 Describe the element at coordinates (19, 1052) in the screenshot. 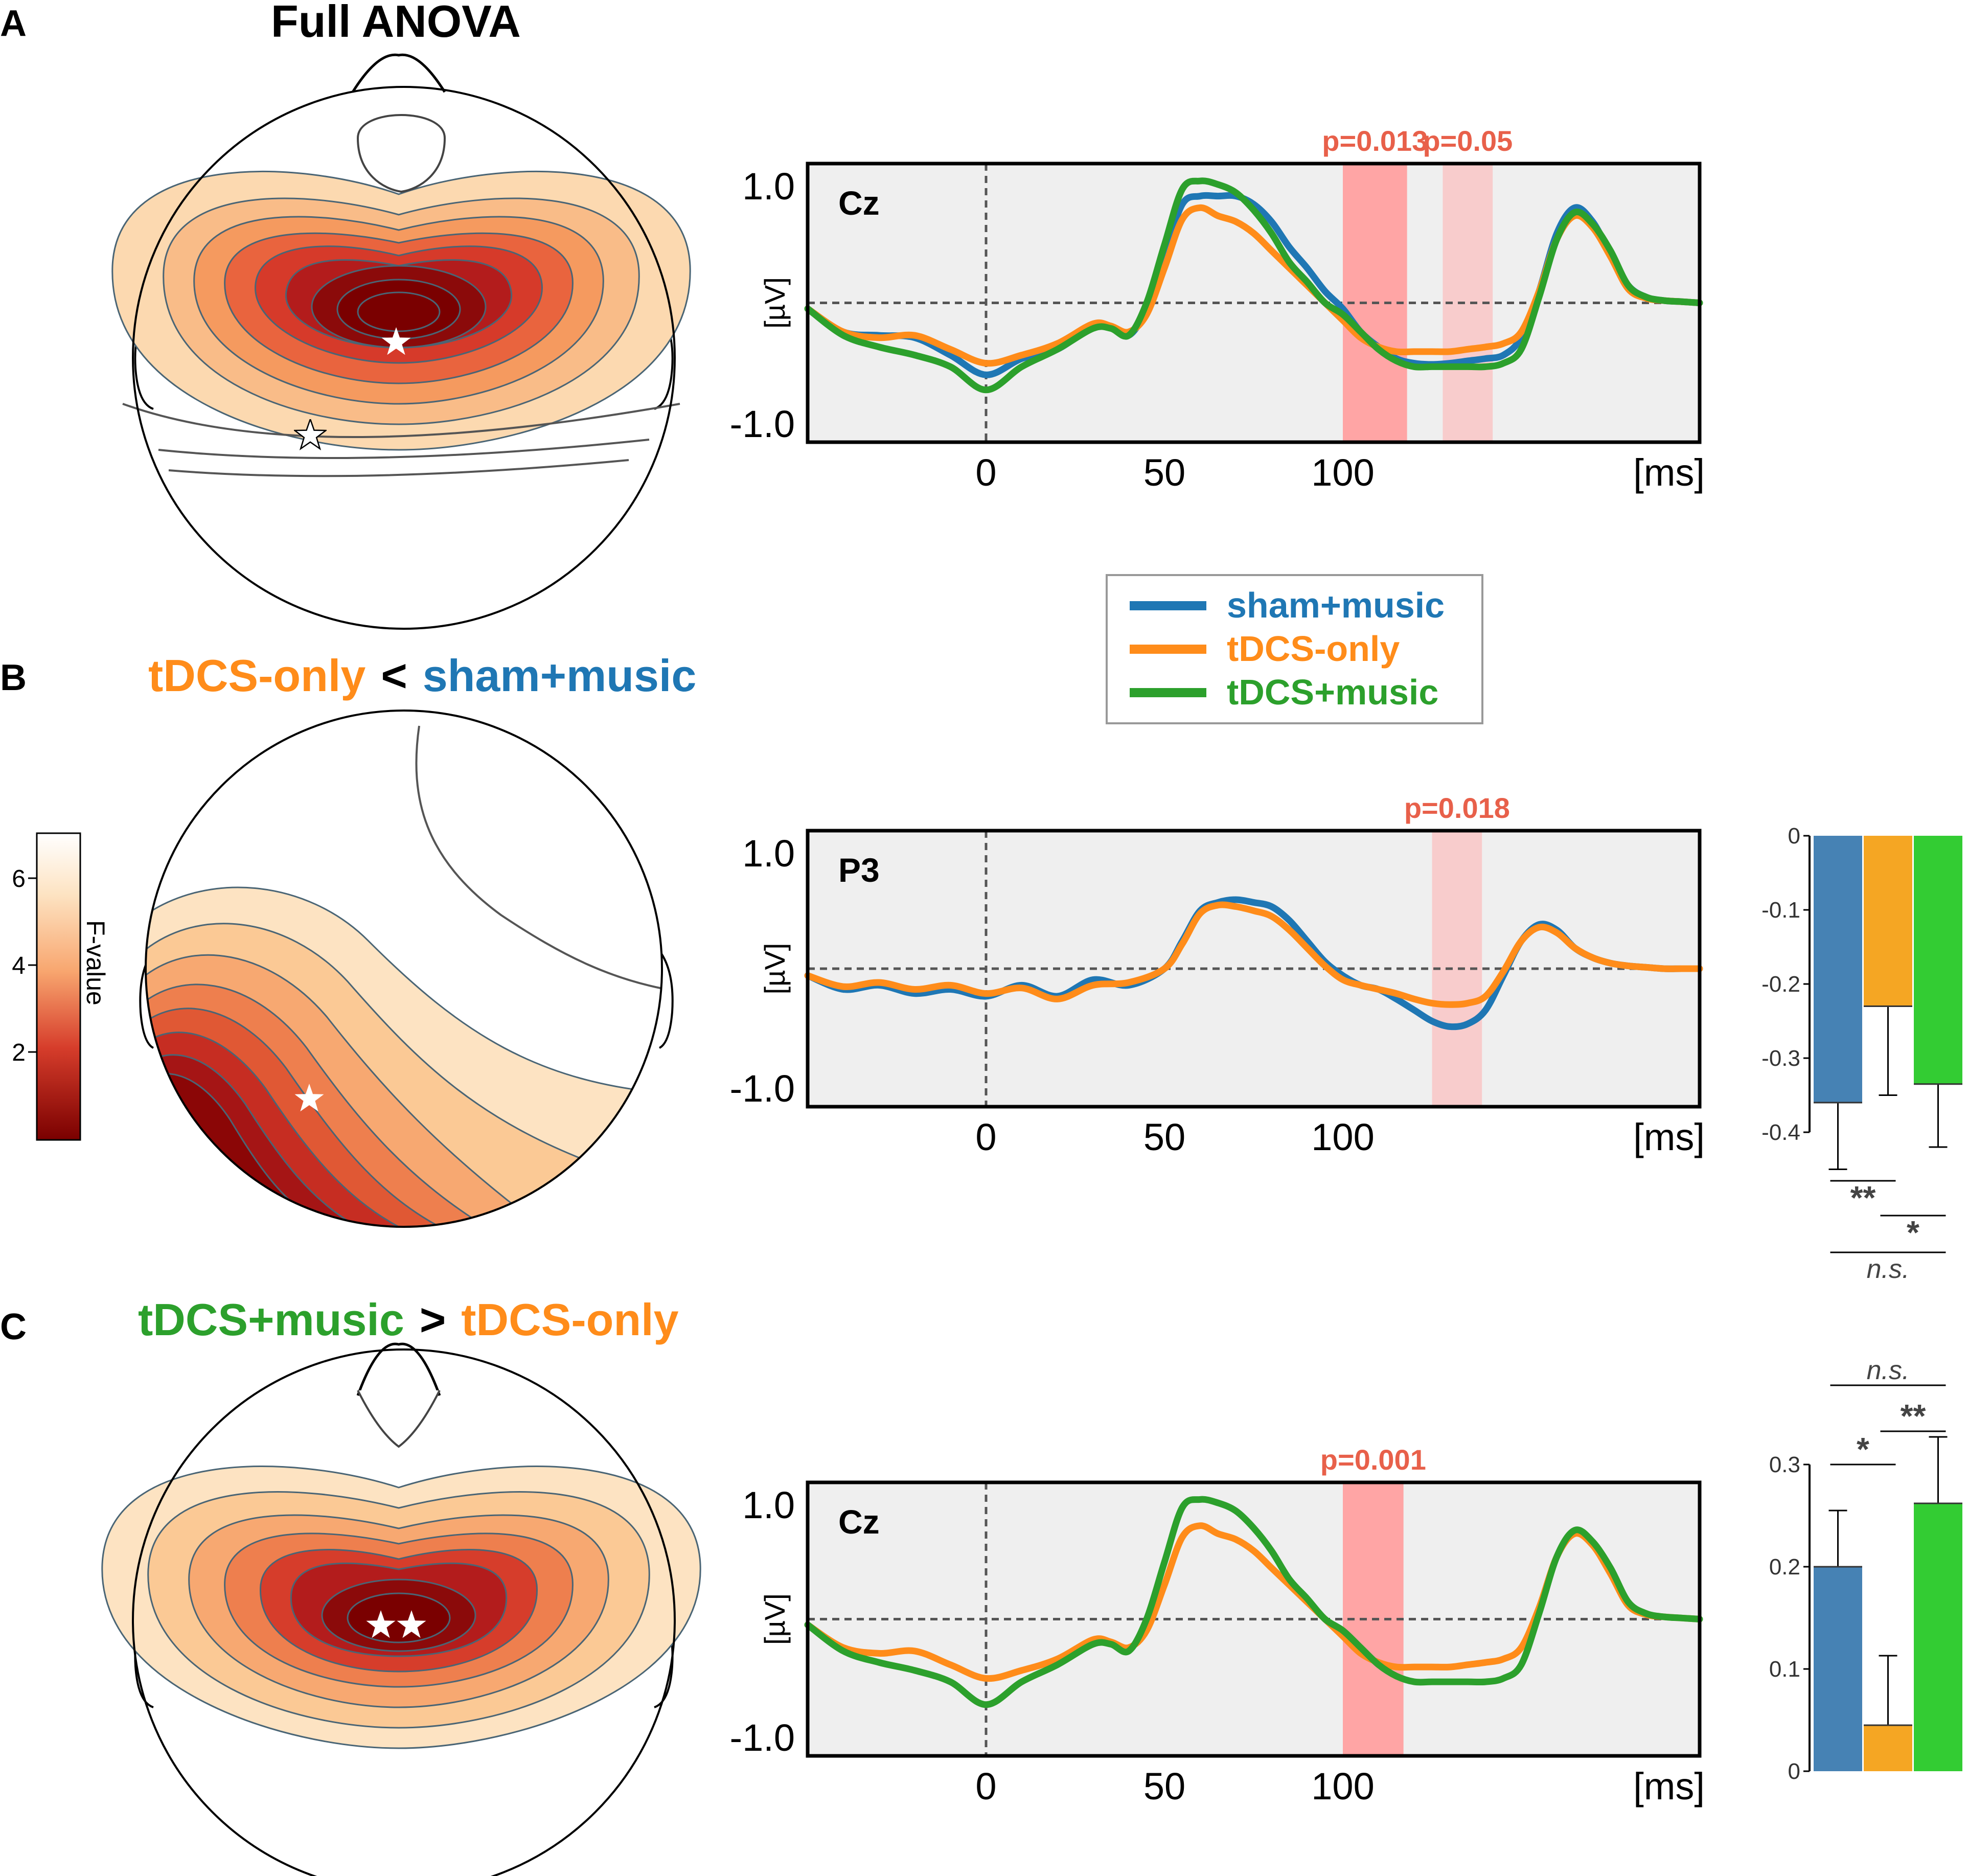

I see `colorbar-tick: 2` at that location.